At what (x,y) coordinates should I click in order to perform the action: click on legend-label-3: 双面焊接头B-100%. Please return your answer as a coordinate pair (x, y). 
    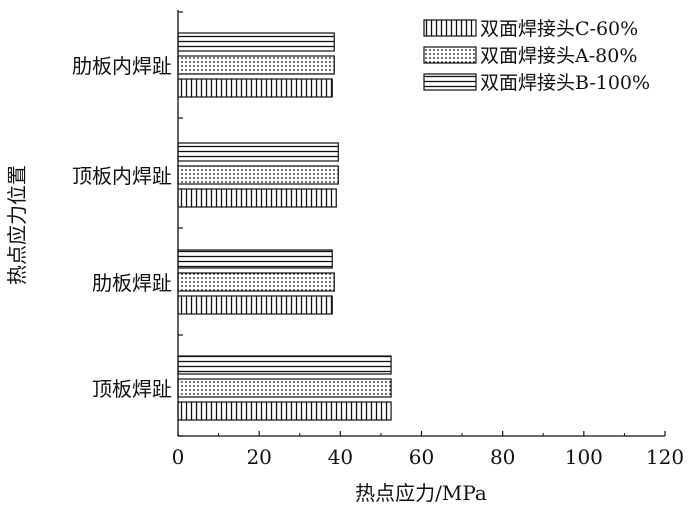
    Looking at the image, I should click on (565, 83).